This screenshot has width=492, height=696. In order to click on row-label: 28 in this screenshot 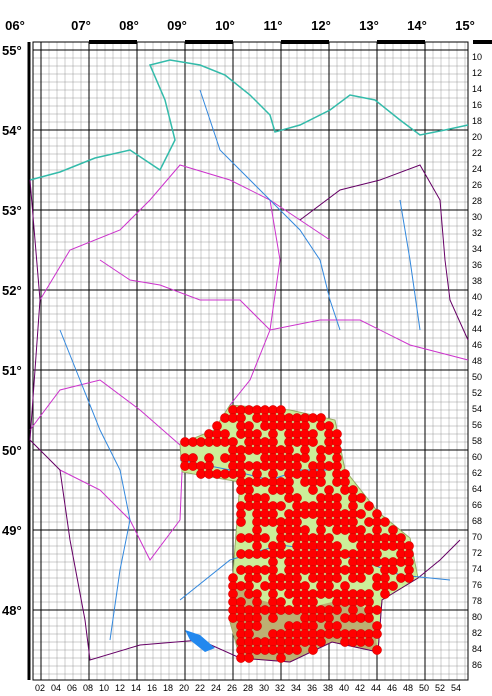, I will do `click(477, 201)`.